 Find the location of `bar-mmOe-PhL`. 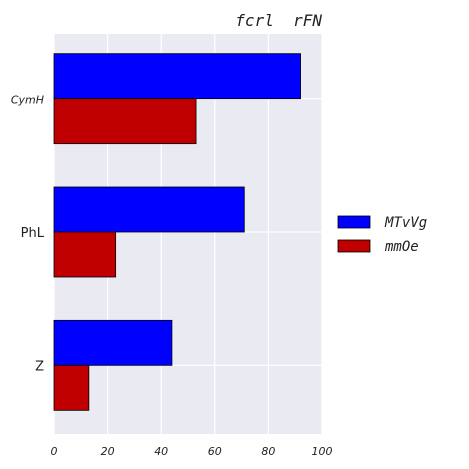

bar-mmOe-PhL is located at coordinates (85, 254).